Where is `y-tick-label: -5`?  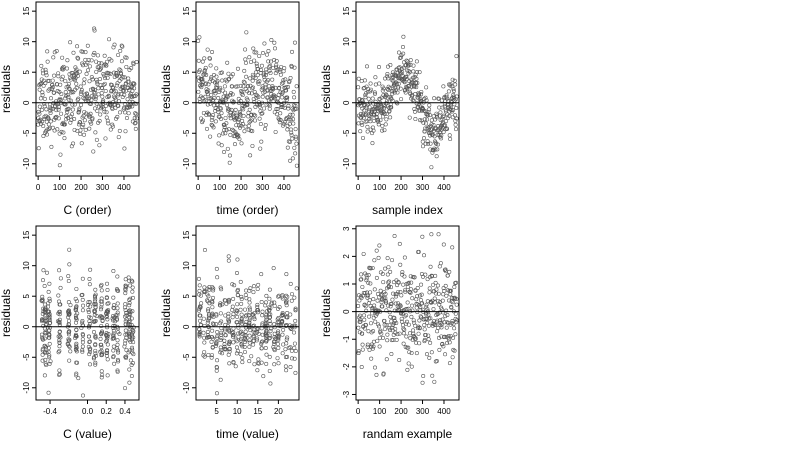
y-tick-label: -5 is located at coordinates (186, 133).